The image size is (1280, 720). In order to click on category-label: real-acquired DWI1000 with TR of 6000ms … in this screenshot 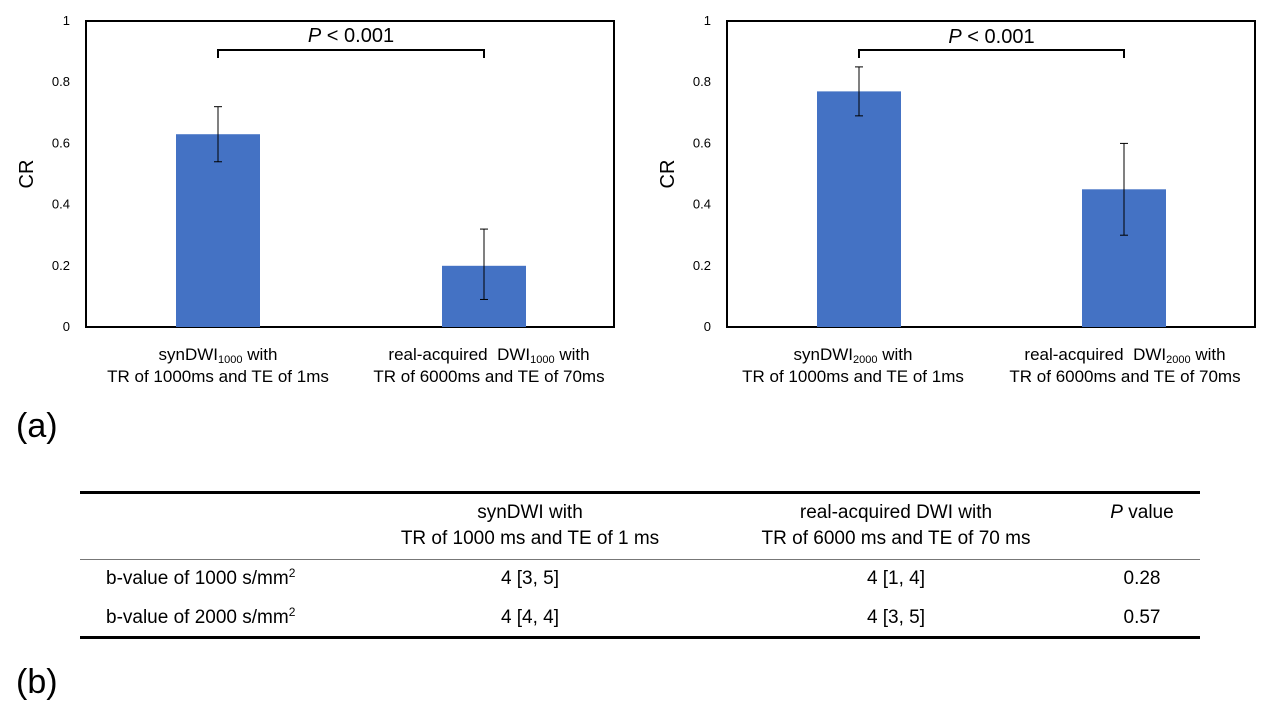, I will do `click(489, 366)`.